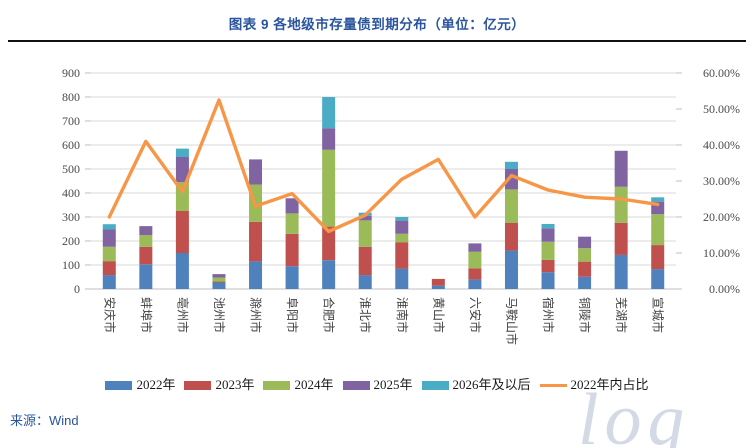 This screenshot has height=448, width=754. I want to click on x-axis-label: 马鞍山市, so click(511, 321).